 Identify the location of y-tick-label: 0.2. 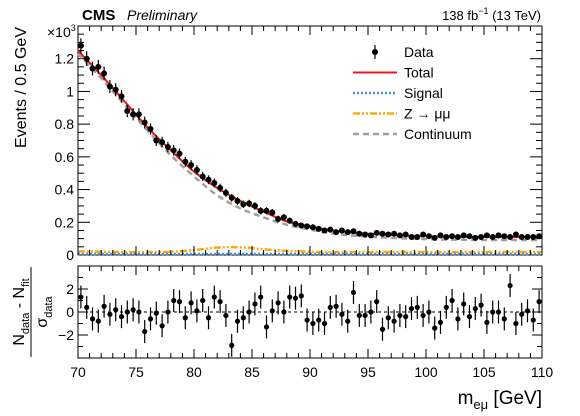
(65, 222).